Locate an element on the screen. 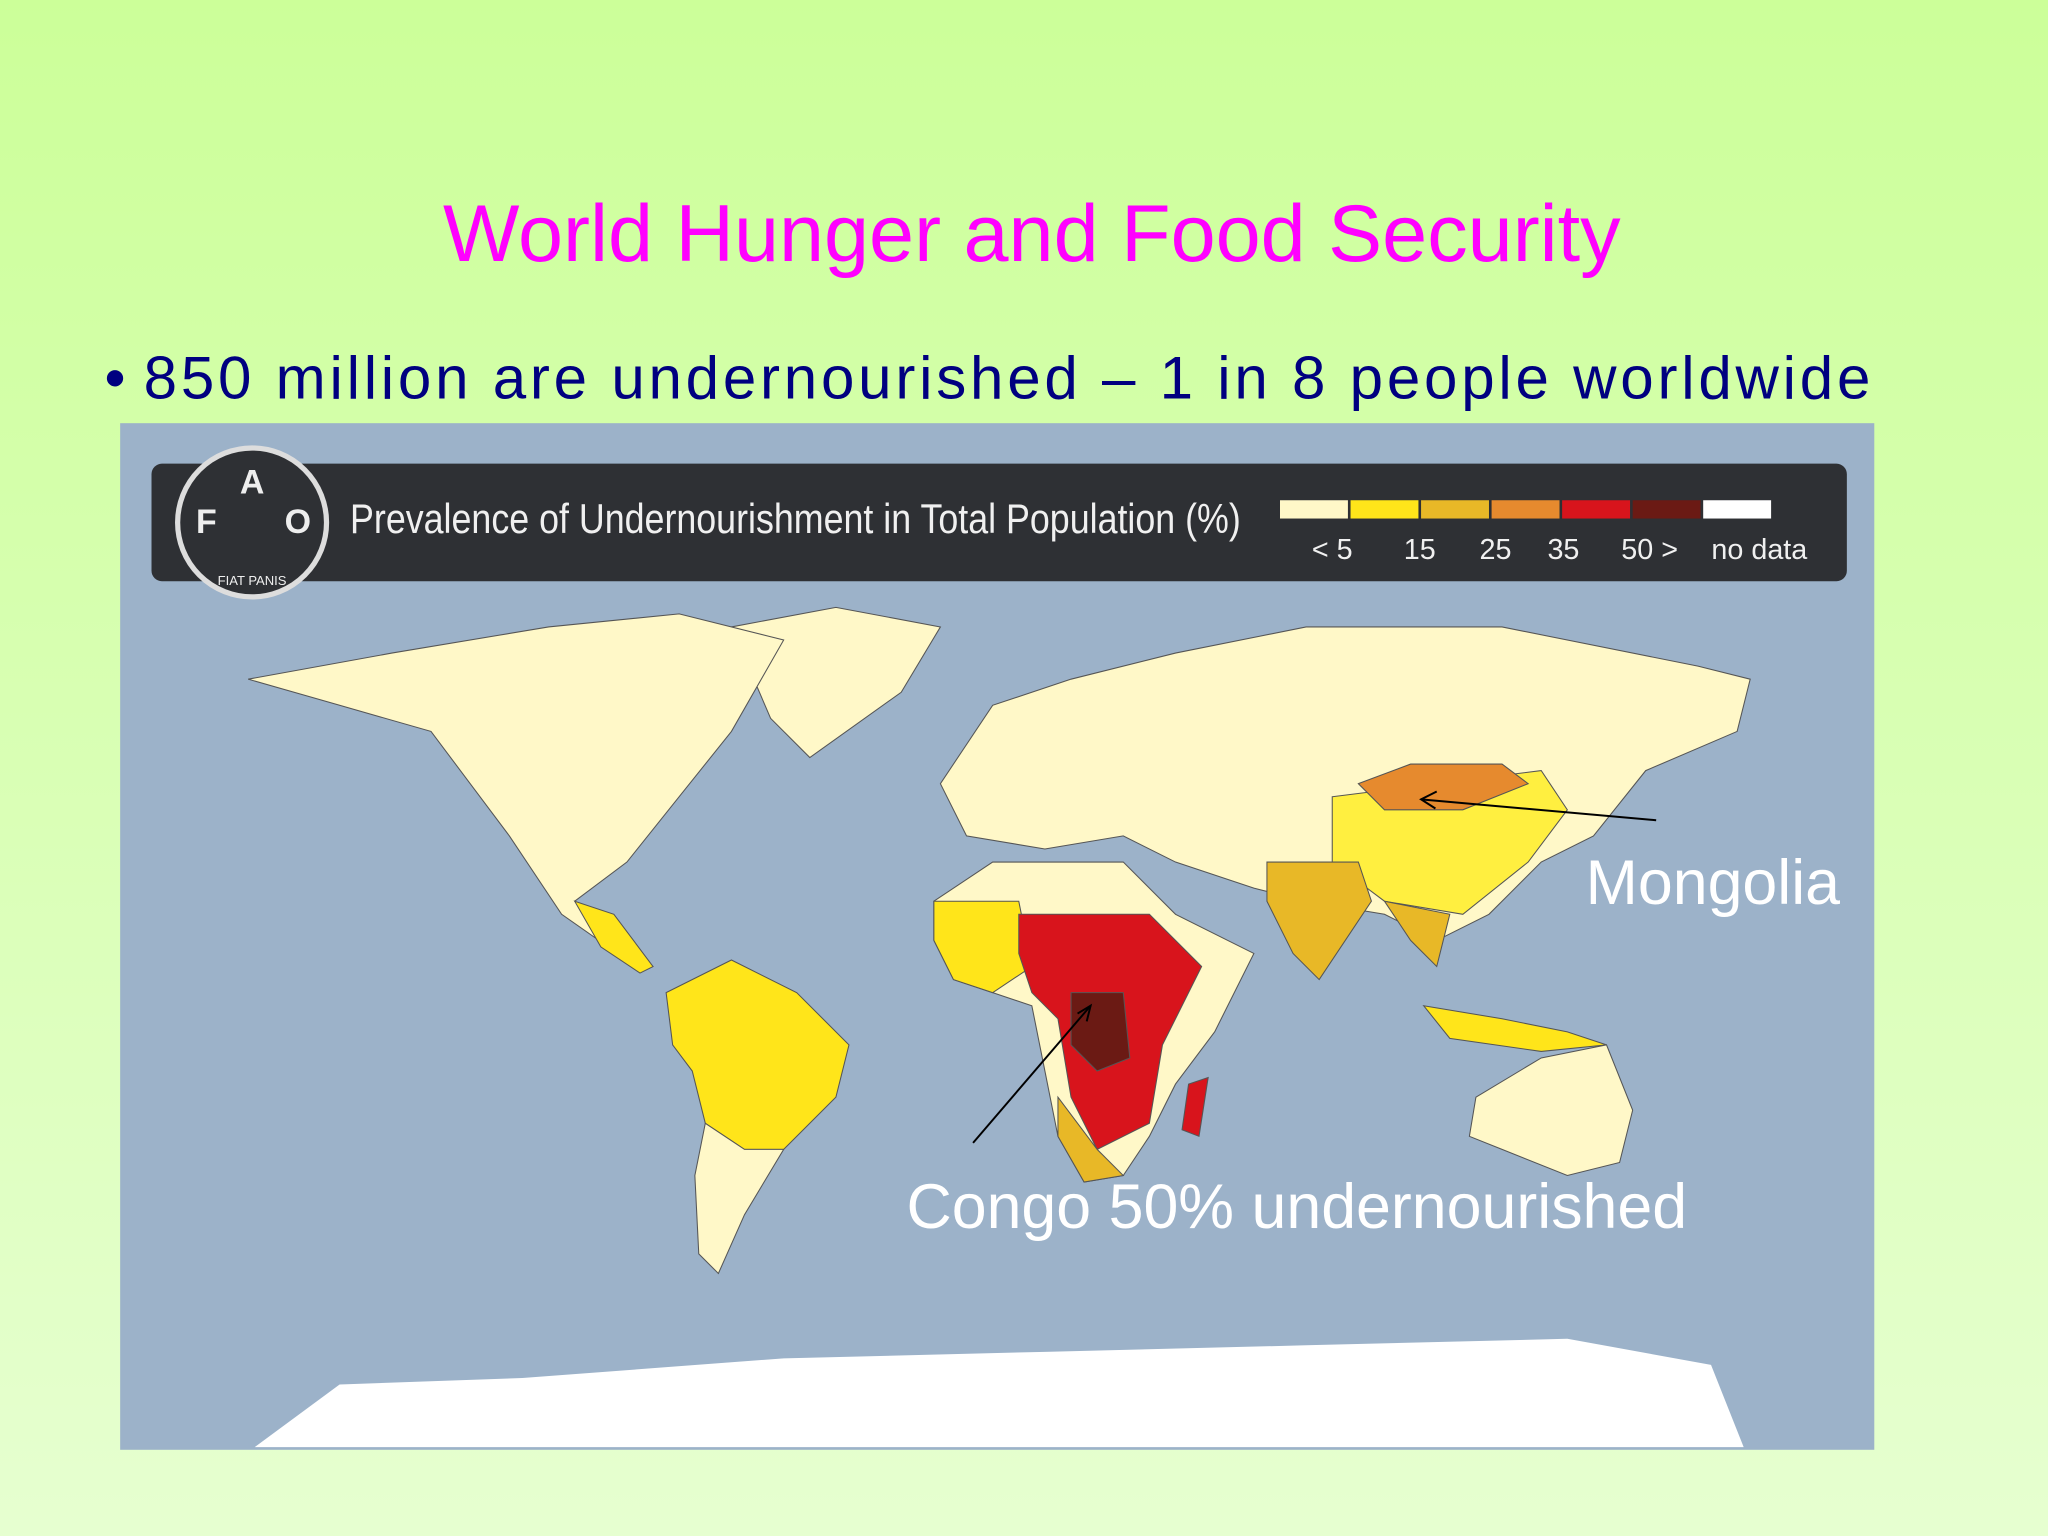  legend-label: < 5 is located at coordinates (1332, 550).